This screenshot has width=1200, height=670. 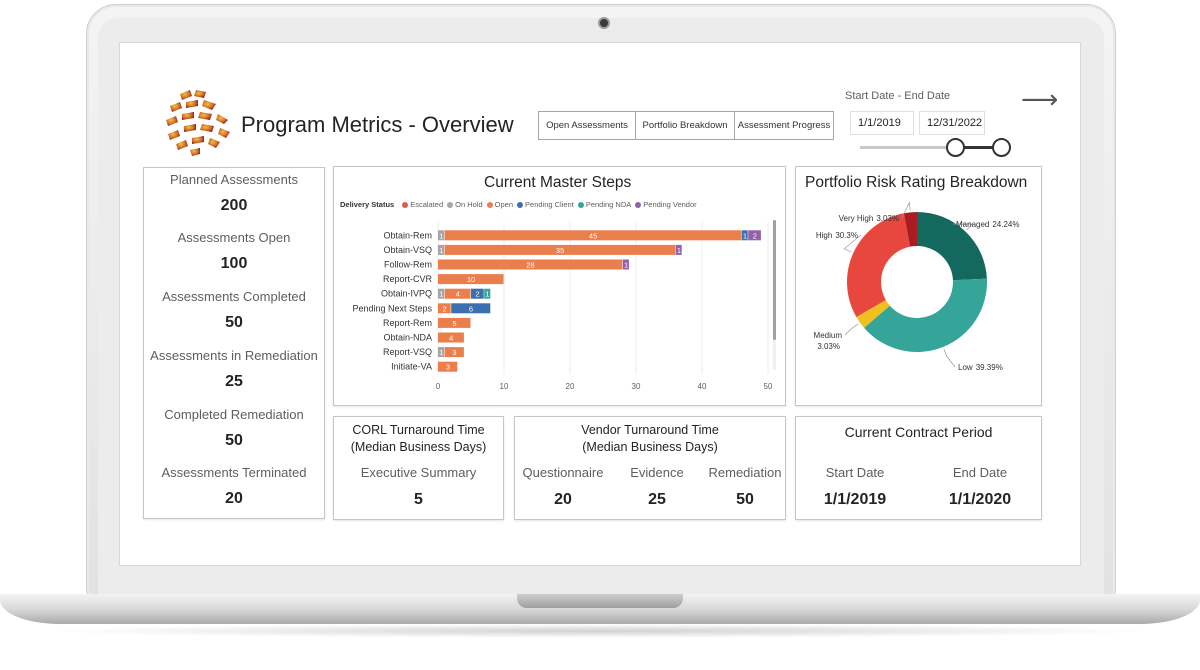 What do you see at coordinates (377, 124) in the screenshot?
I see `page-title: Program Metrics - Overview` at bounding box center [377, 124].